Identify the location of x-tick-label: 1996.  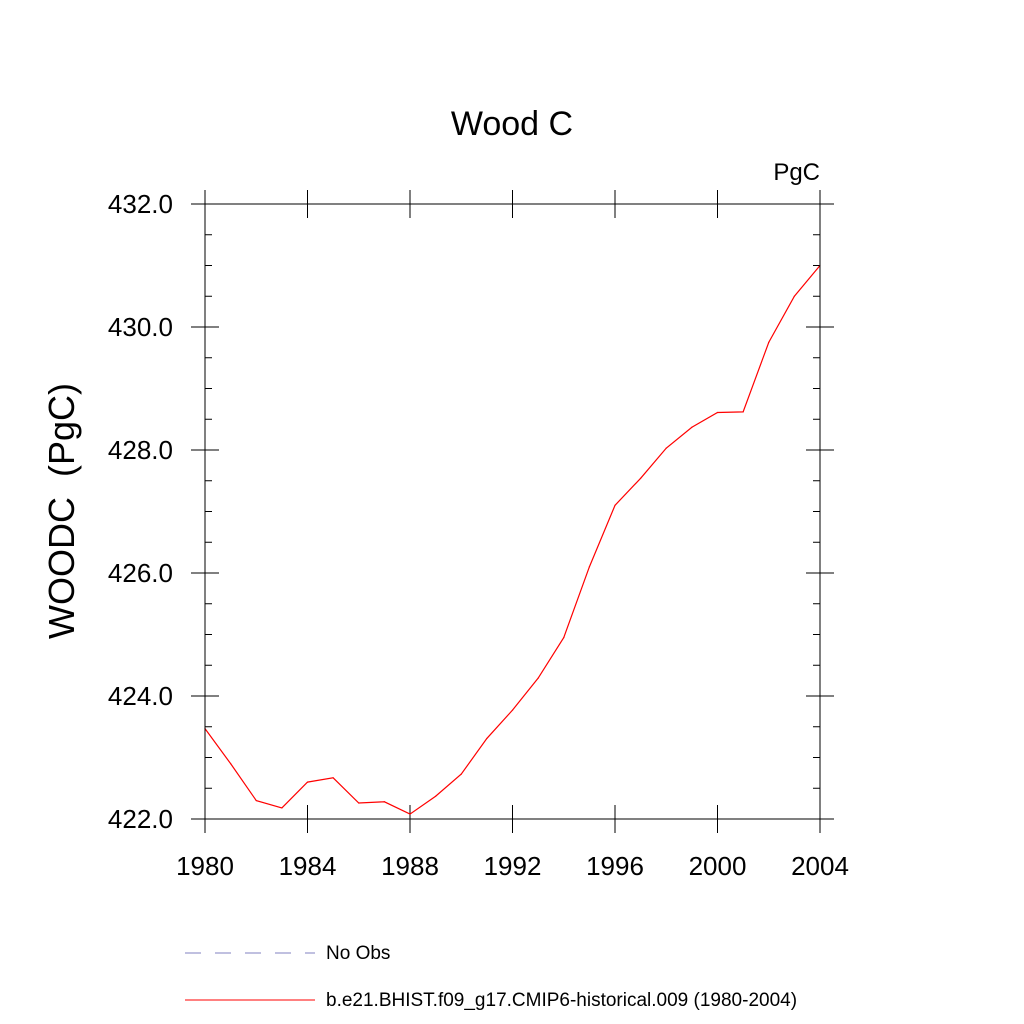
(615, 866).